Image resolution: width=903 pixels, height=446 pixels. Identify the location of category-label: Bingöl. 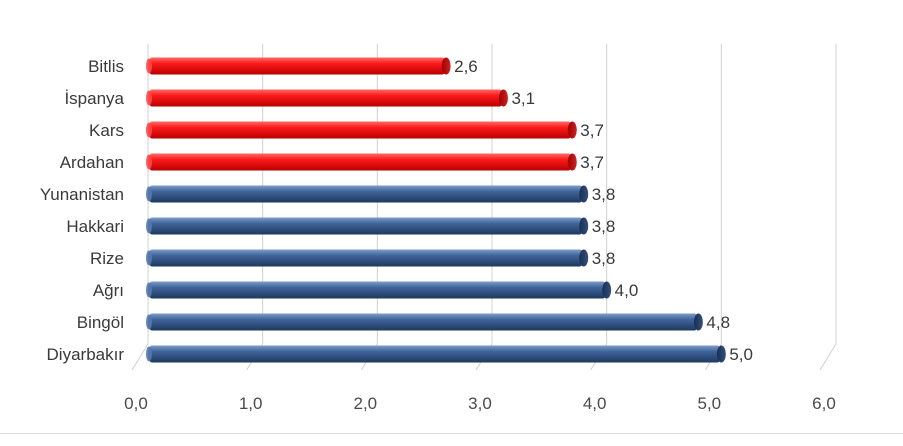
(100, 322).